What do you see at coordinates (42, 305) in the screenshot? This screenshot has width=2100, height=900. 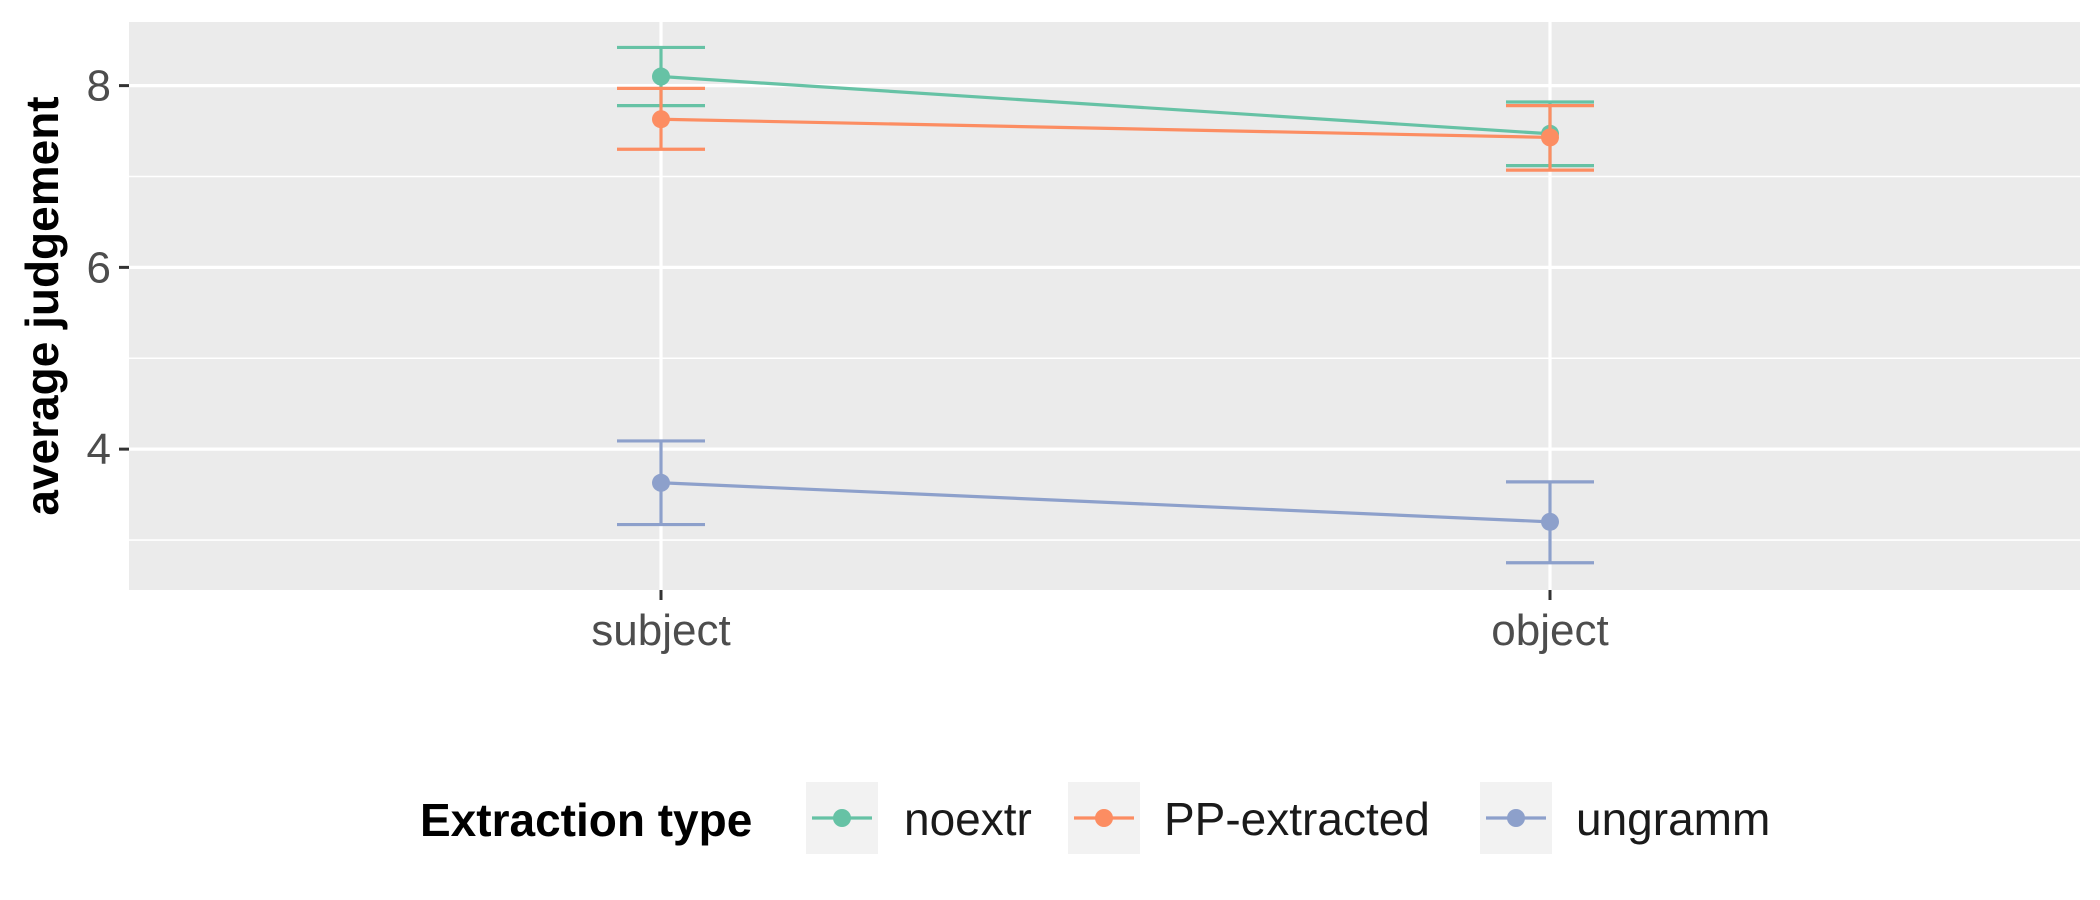 I see `y-axis-title: average judgement` at bounding box center [42, 305].